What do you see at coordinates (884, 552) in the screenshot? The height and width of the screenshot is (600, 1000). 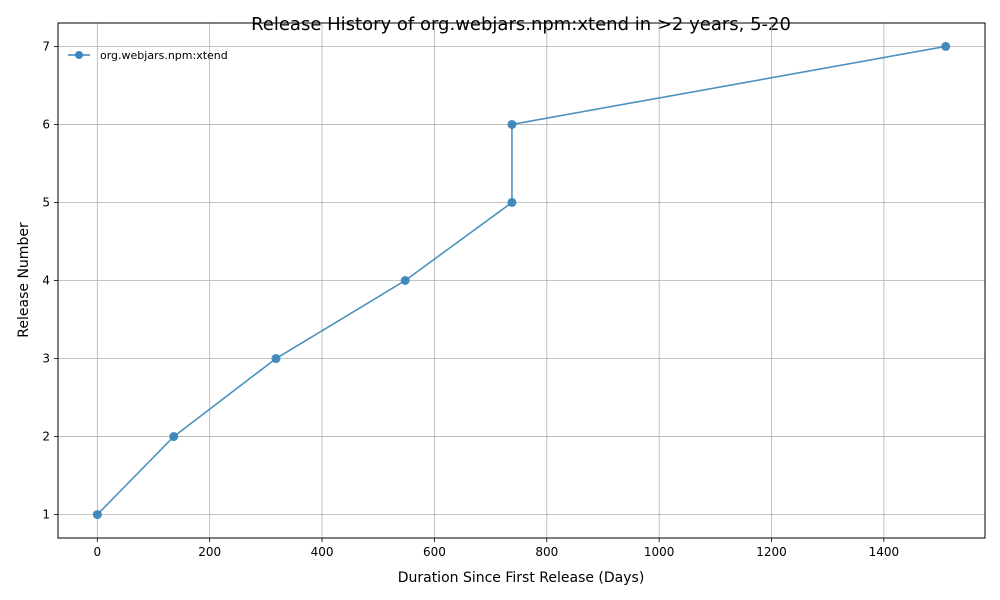 I see `x-tick-label: 1400` at bounding box center [884, 552].